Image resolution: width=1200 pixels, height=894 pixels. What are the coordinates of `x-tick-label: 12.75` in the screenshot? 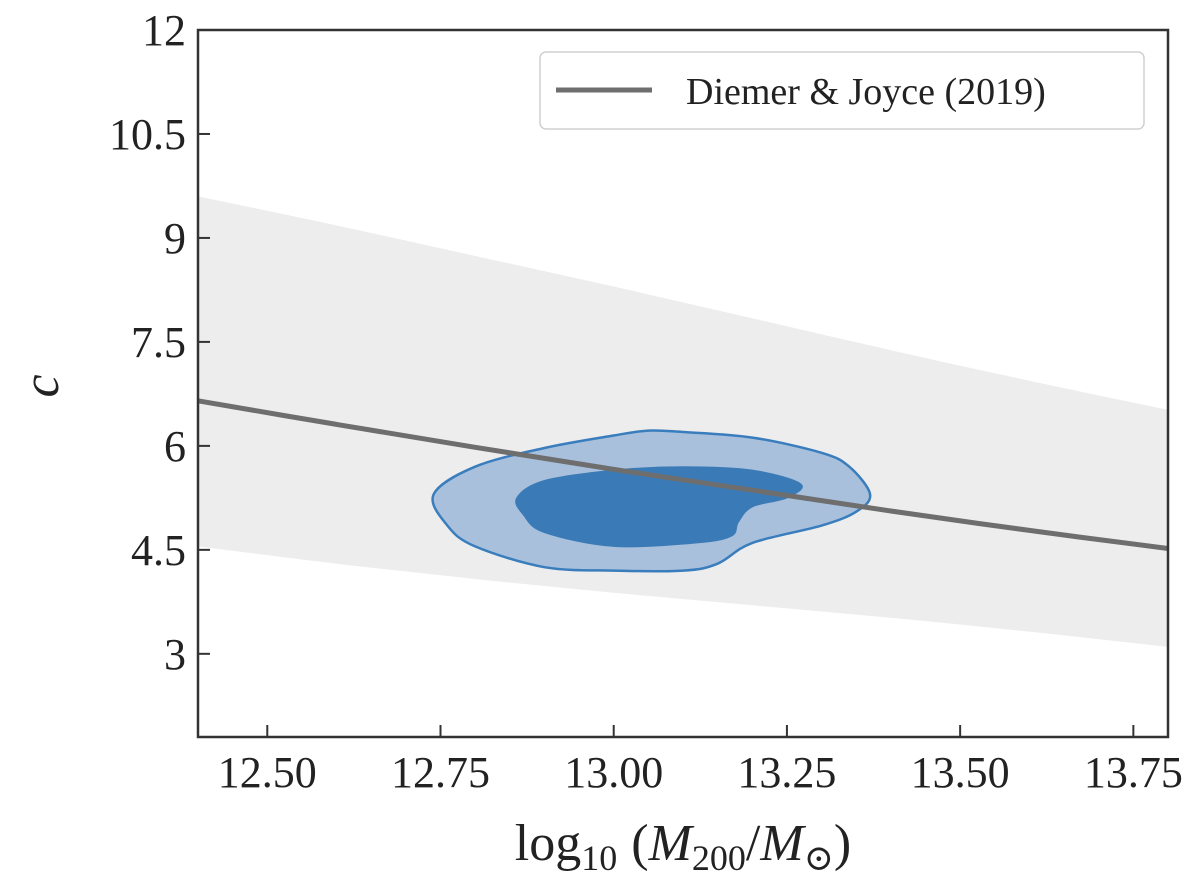 It's located at (440, 772).